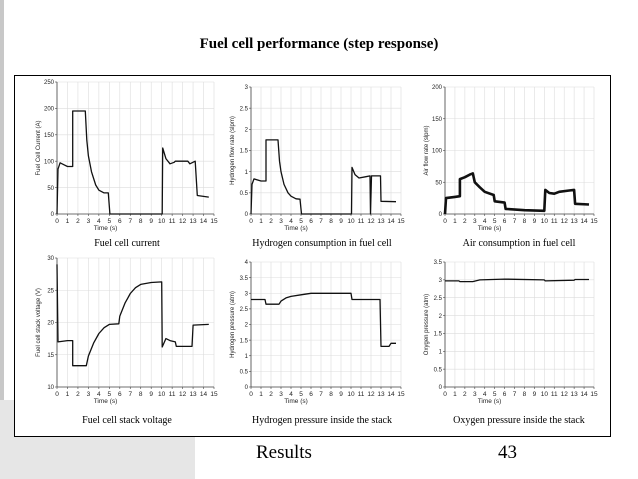 The height and width of the screenshot is (479, 638). Describe the element at coordinates (319, 44) in the screenshot. I see `slide-title: Fuel cell performance (step response)` at that location.